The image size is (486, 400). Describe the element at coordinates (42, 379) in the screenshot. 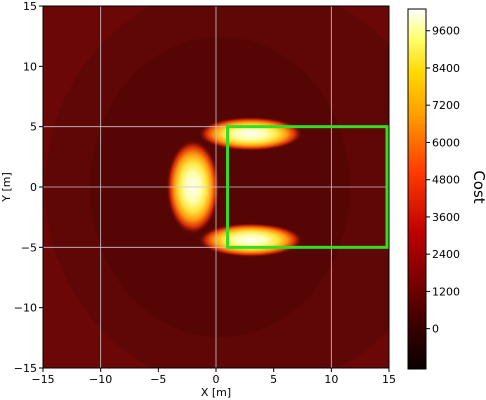

I see `x-tick-label: −15` at that location.